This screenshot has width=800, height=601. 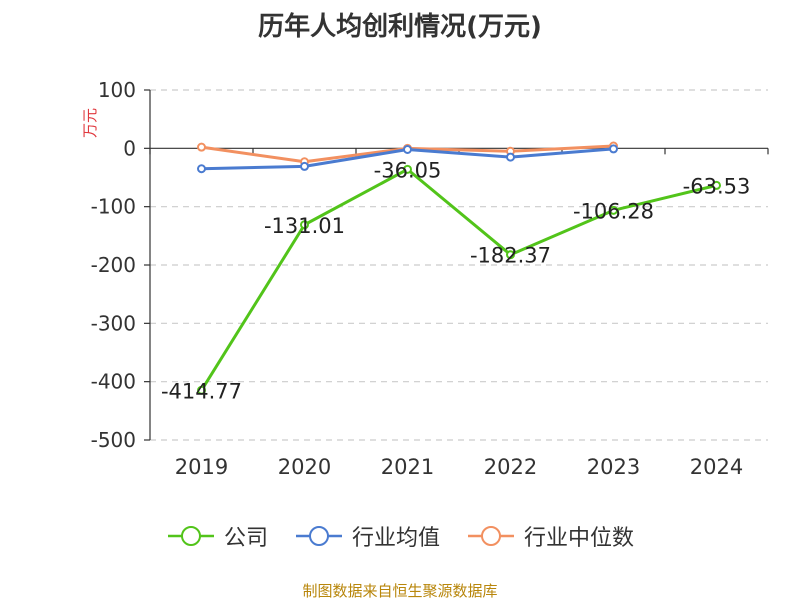 I want to click on data-label: -414.77, so click(x=201, y=391).